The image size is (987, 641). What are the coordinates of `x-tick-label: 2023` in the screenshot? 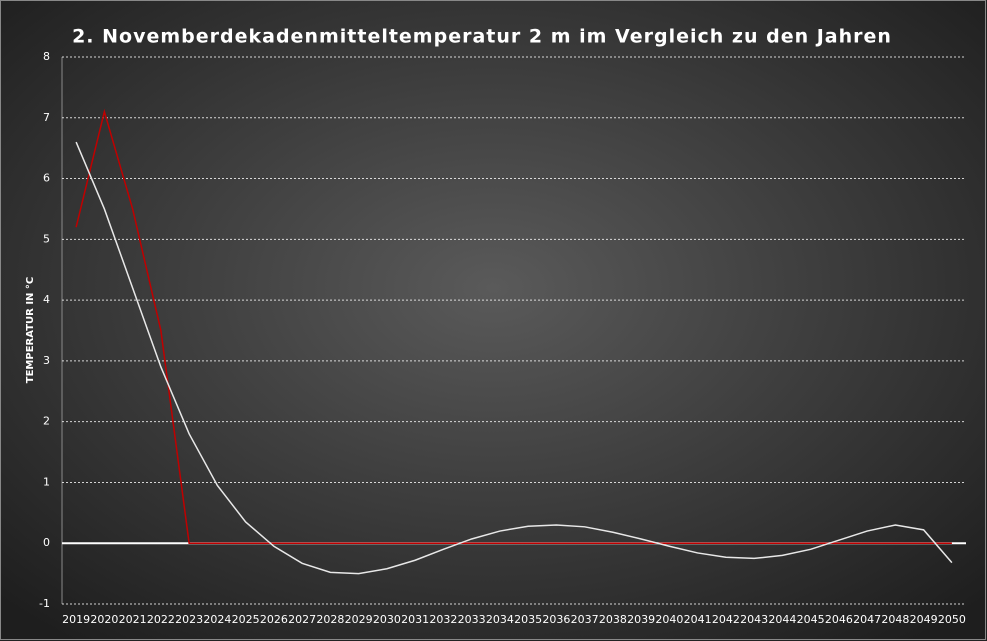 It's located at (189, 619).